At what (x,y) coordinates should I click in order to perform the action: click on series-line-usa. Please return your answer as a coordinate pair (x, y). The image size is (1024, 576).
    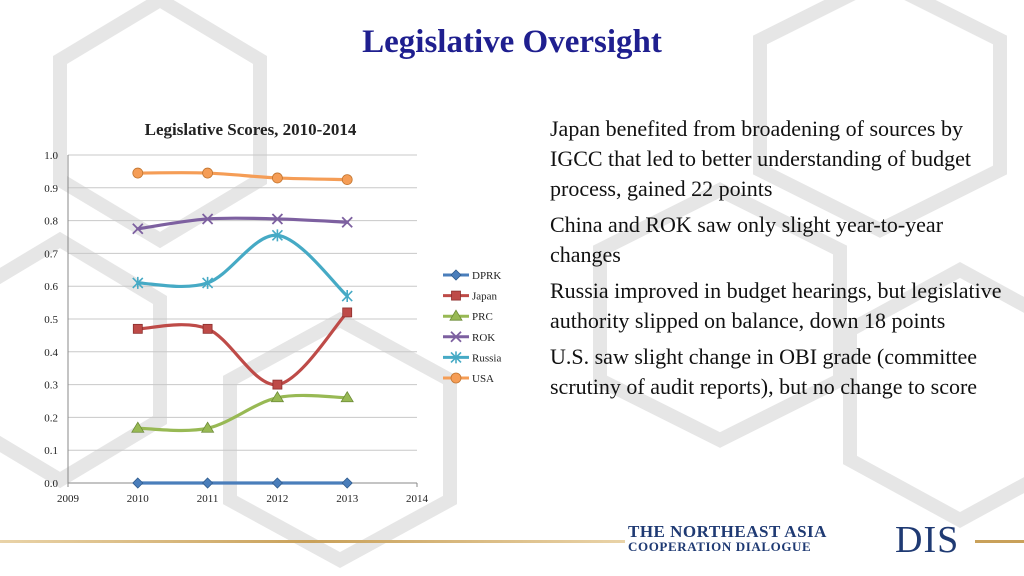
    Looking at the image, I should click on (242, 176).